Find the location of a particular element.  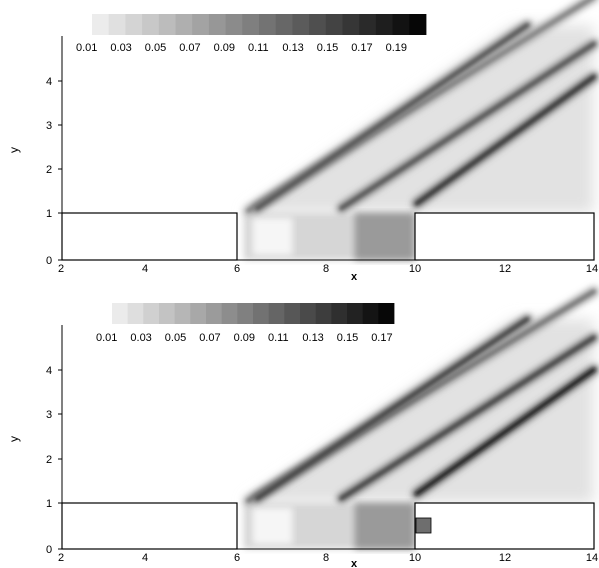

cavity-block is located at coordinates (423, 525).